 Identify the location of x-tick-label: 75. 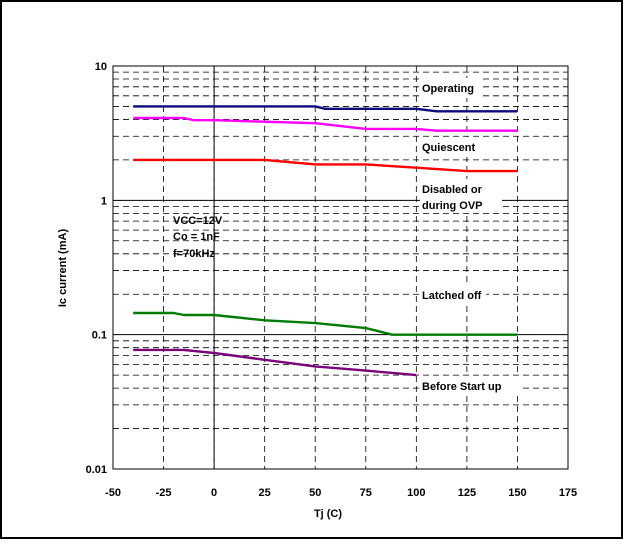
(366, 493).